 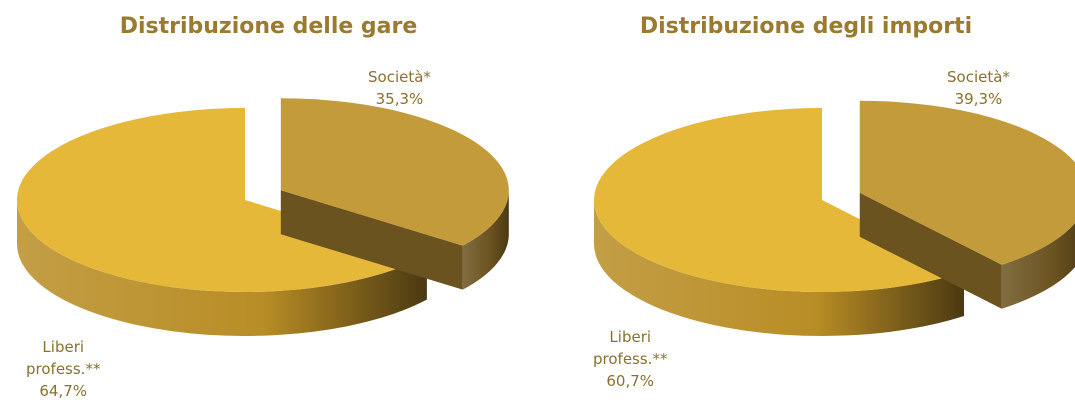 I want to click on chart-title: Distribuzione delle gare, so click(x=268, y=26).